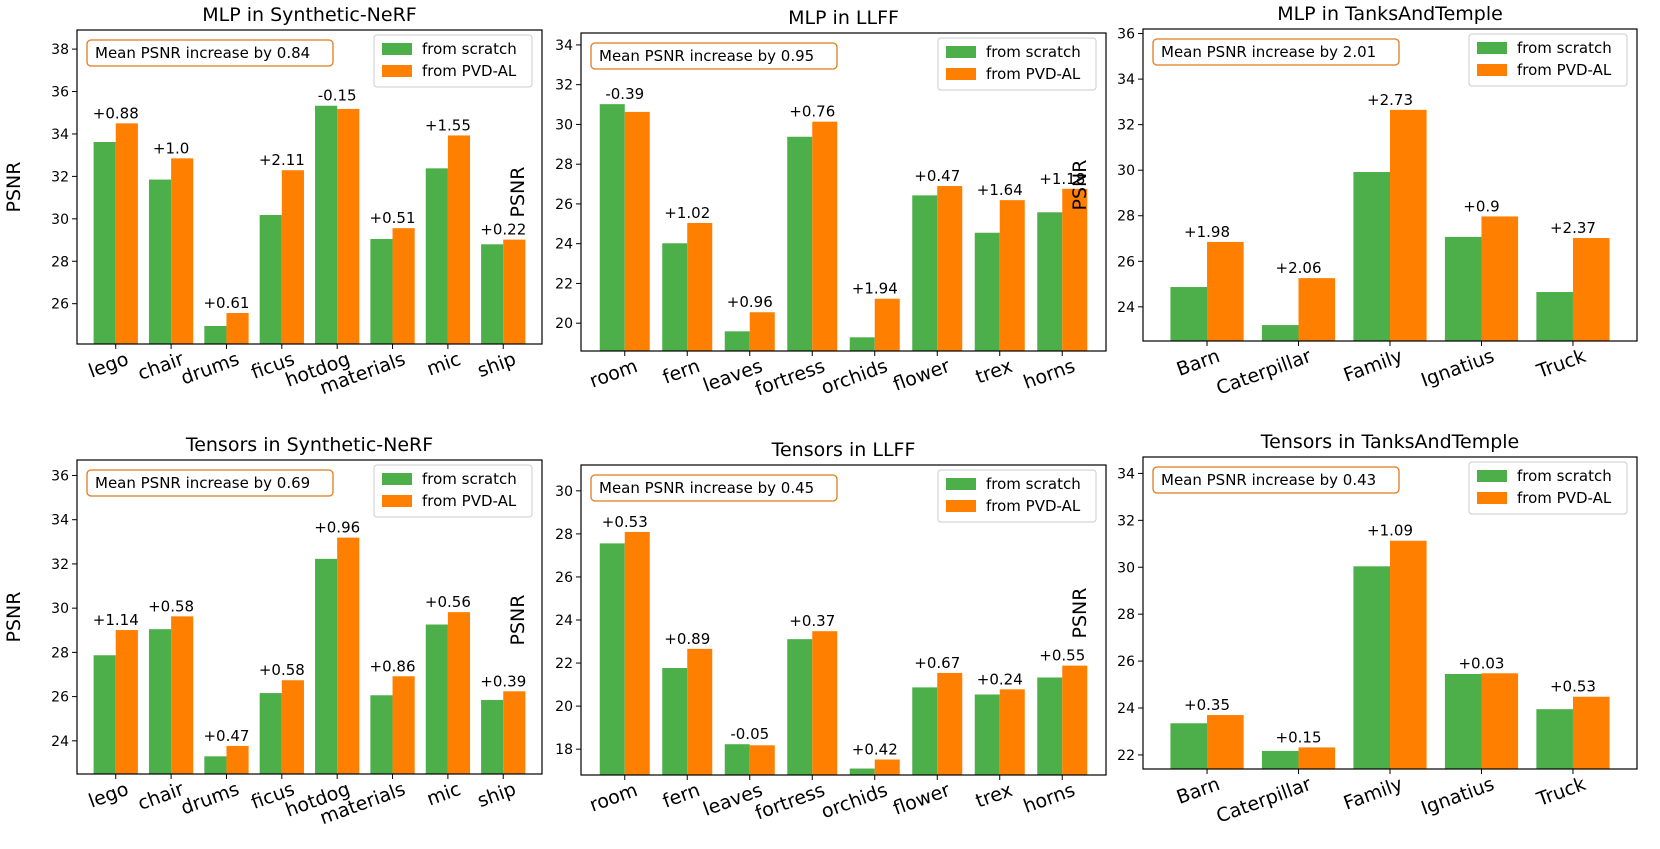  What do you see at coordinates (687, 639) in the screenshot?
I see `bar-delta-label: +0.89` at bounding box center [687, 639].